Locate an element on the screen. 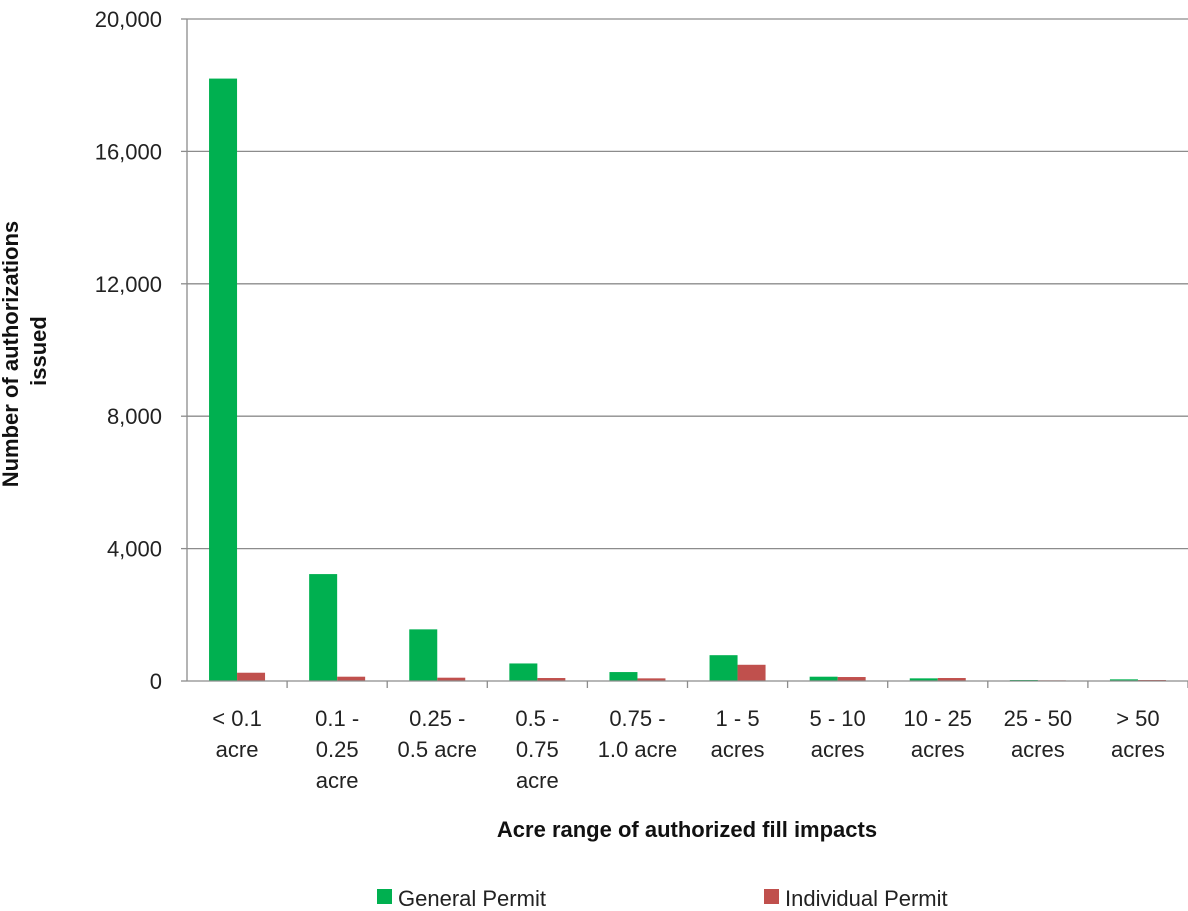 The height and width of the screenshot is (911, 1188). y-tick-label: 20,000 is located at coordinates (128, 19).